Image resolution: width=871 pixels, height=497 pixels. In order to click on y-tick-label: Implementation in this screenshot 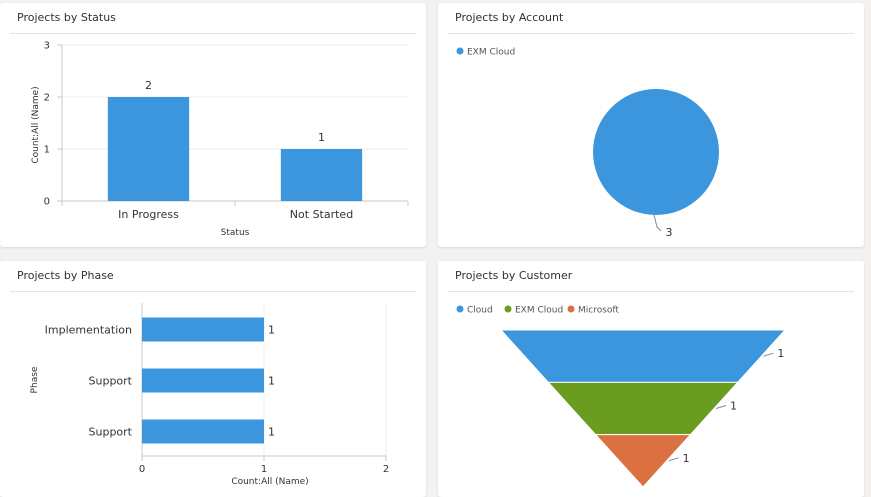, I will do `click(88, 330)`.